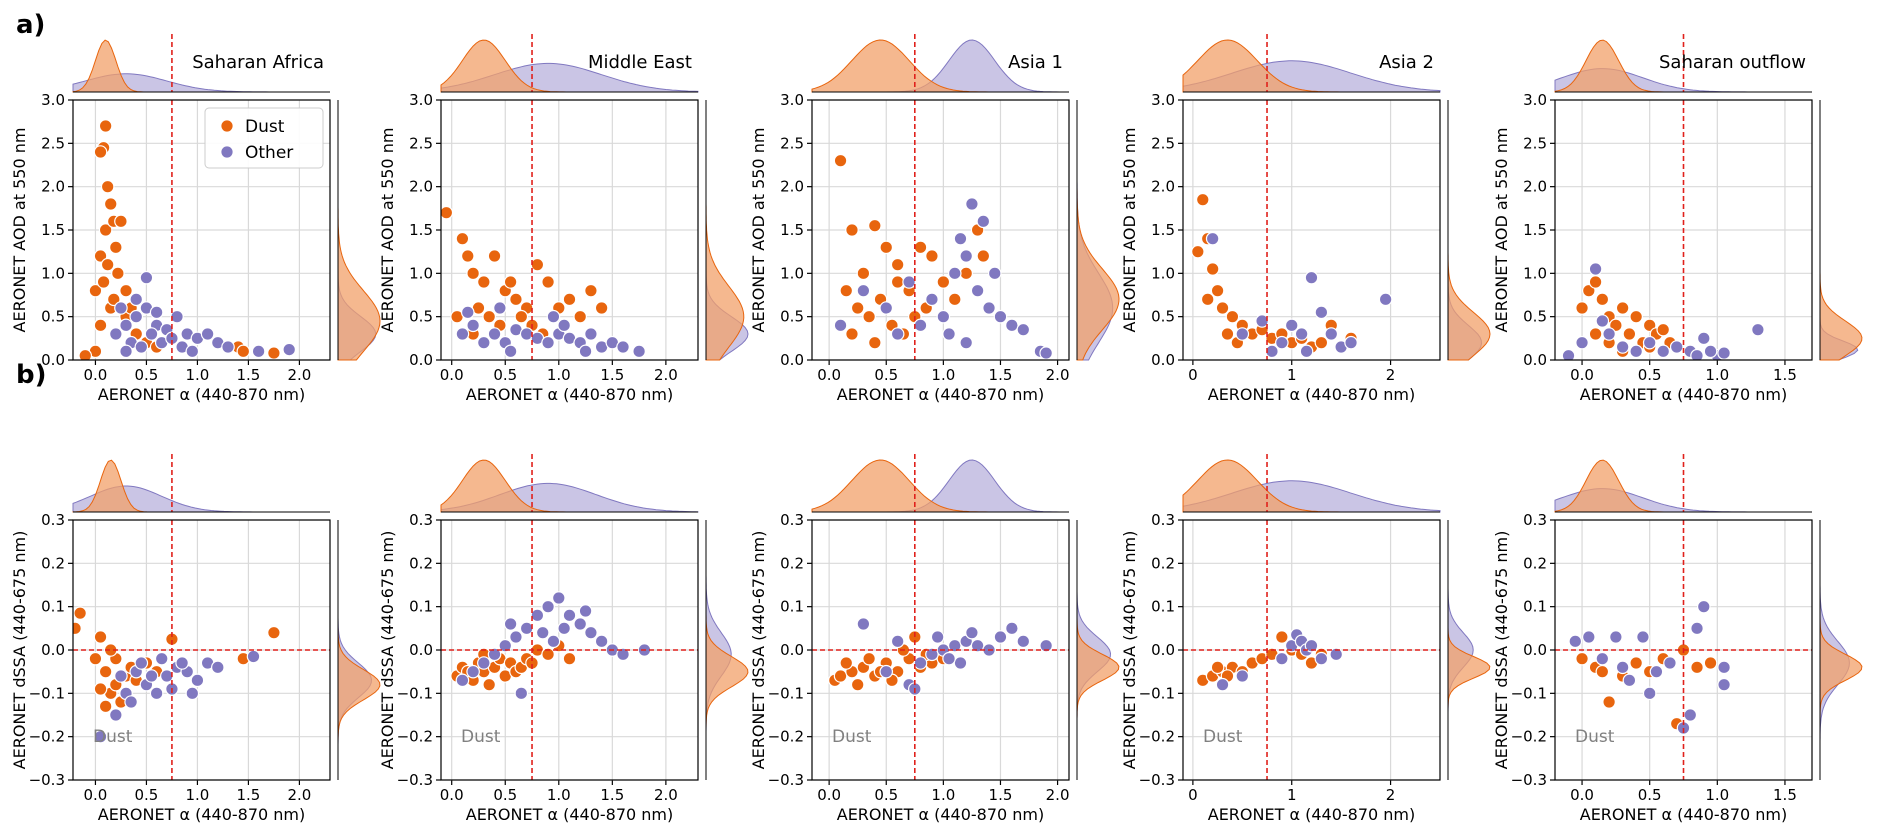  I want to click on y-tick-label: −0.3, so click(1529, 780).